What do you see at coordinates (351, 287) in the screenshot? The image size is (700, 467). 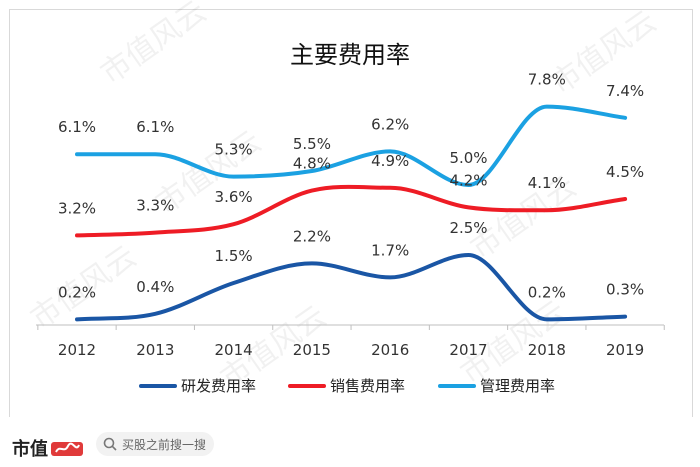 I see `series-line-rd` at bounding box center [351, 287].